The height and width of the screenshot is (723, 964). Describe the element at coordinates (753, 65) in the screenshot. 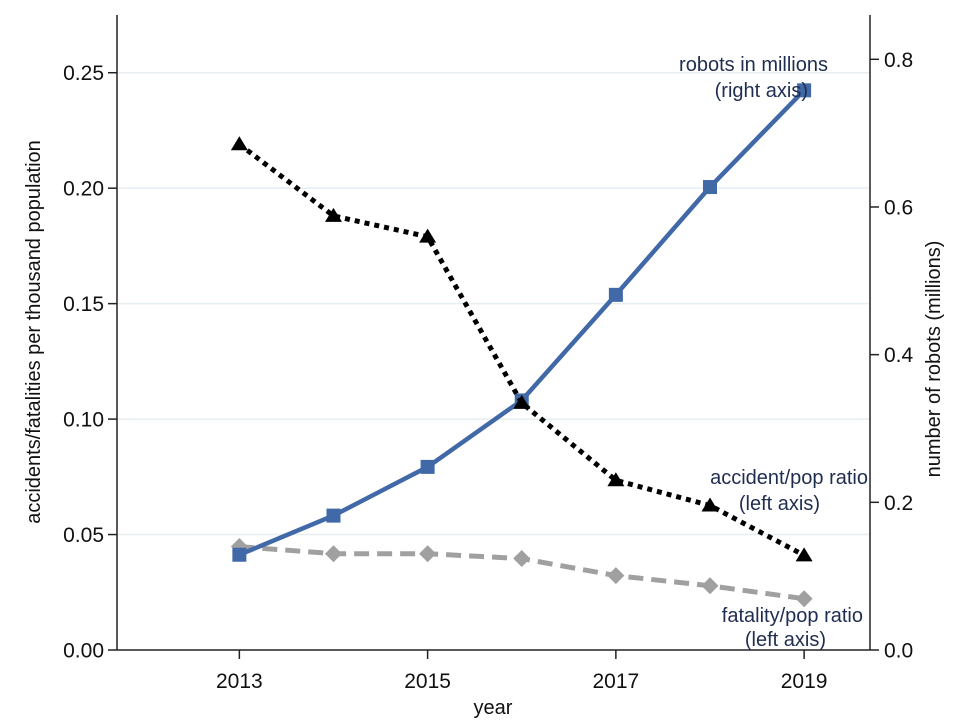

I see `annotation-robots-line1: robots in millions` at that location.